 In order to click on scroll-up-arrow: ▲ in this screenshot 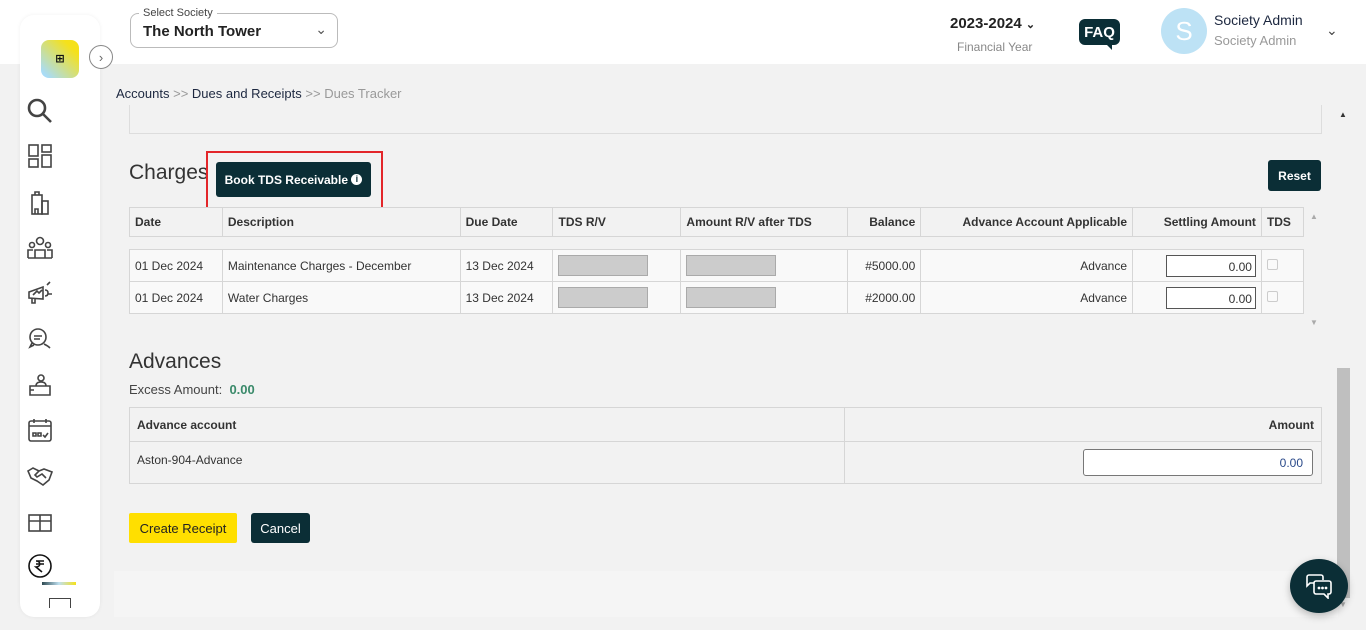, I will do `click(1343, 114)`.